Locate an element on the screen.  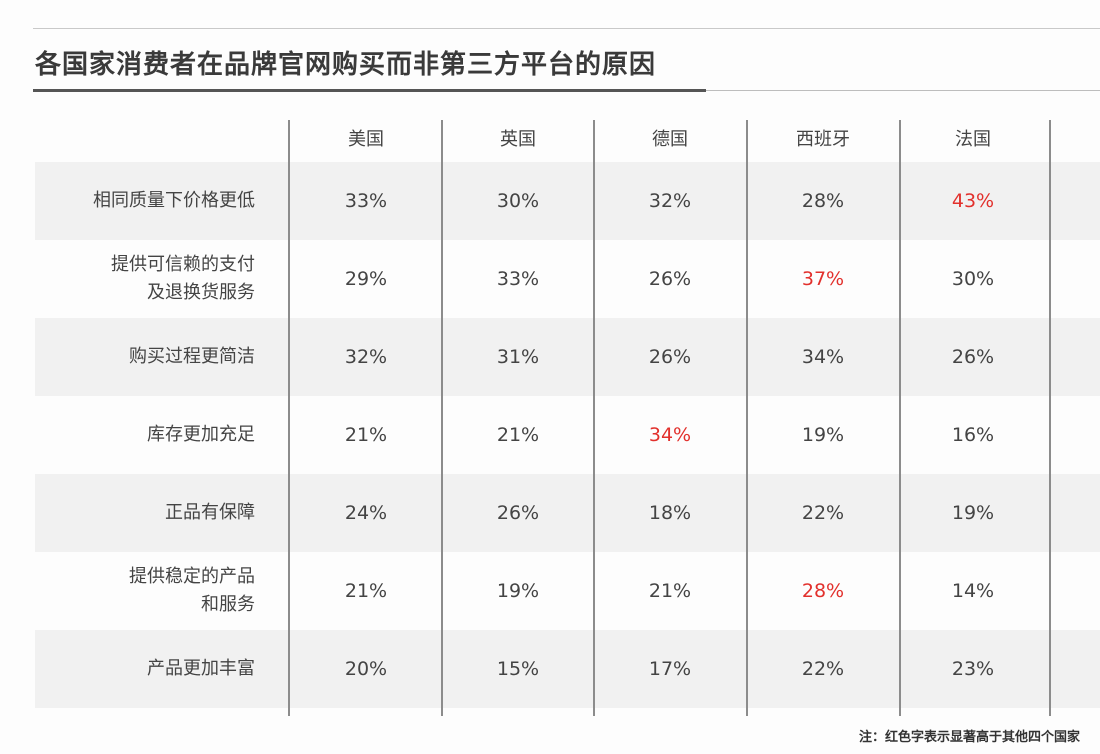
row-label: 提供稳定的产品和服务 is located at coordinates (147, 591).